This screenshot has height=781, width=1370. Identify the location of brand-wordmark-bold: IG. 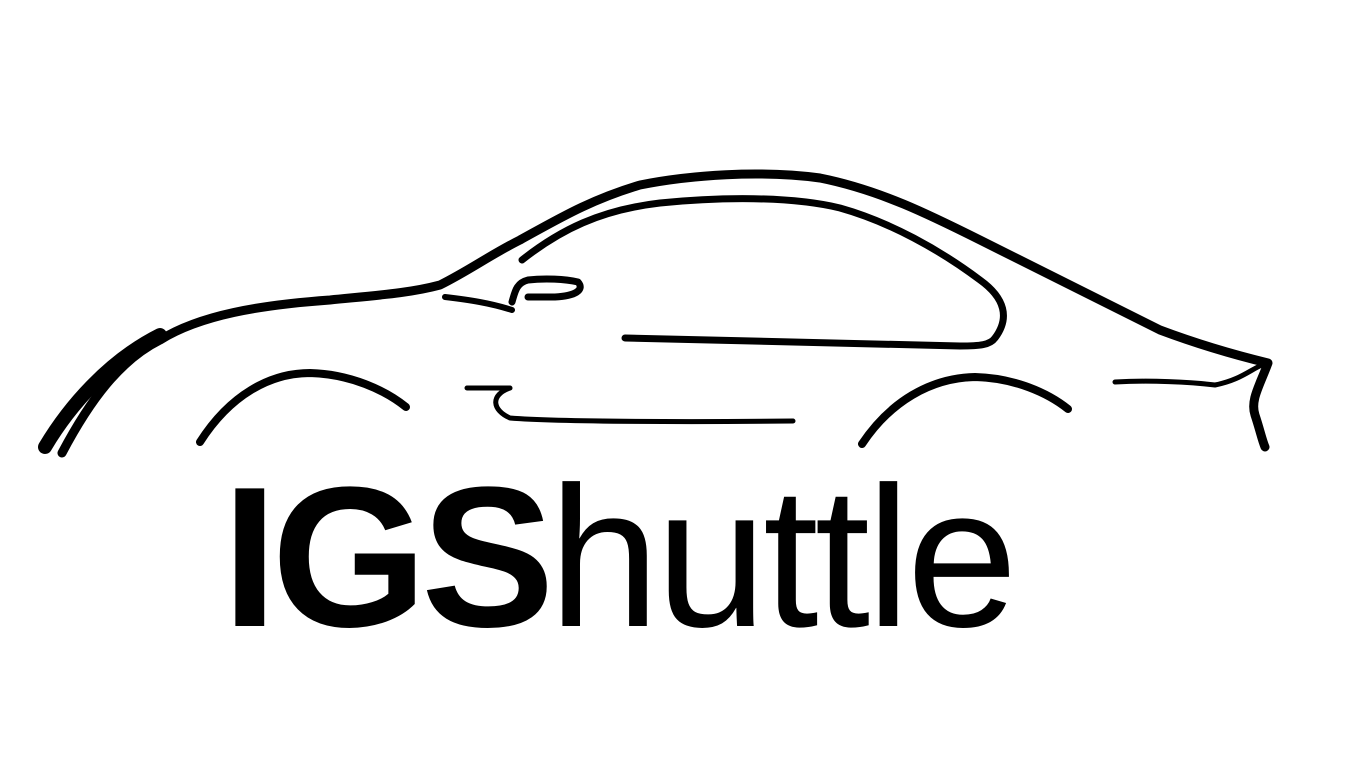
(321, 557).